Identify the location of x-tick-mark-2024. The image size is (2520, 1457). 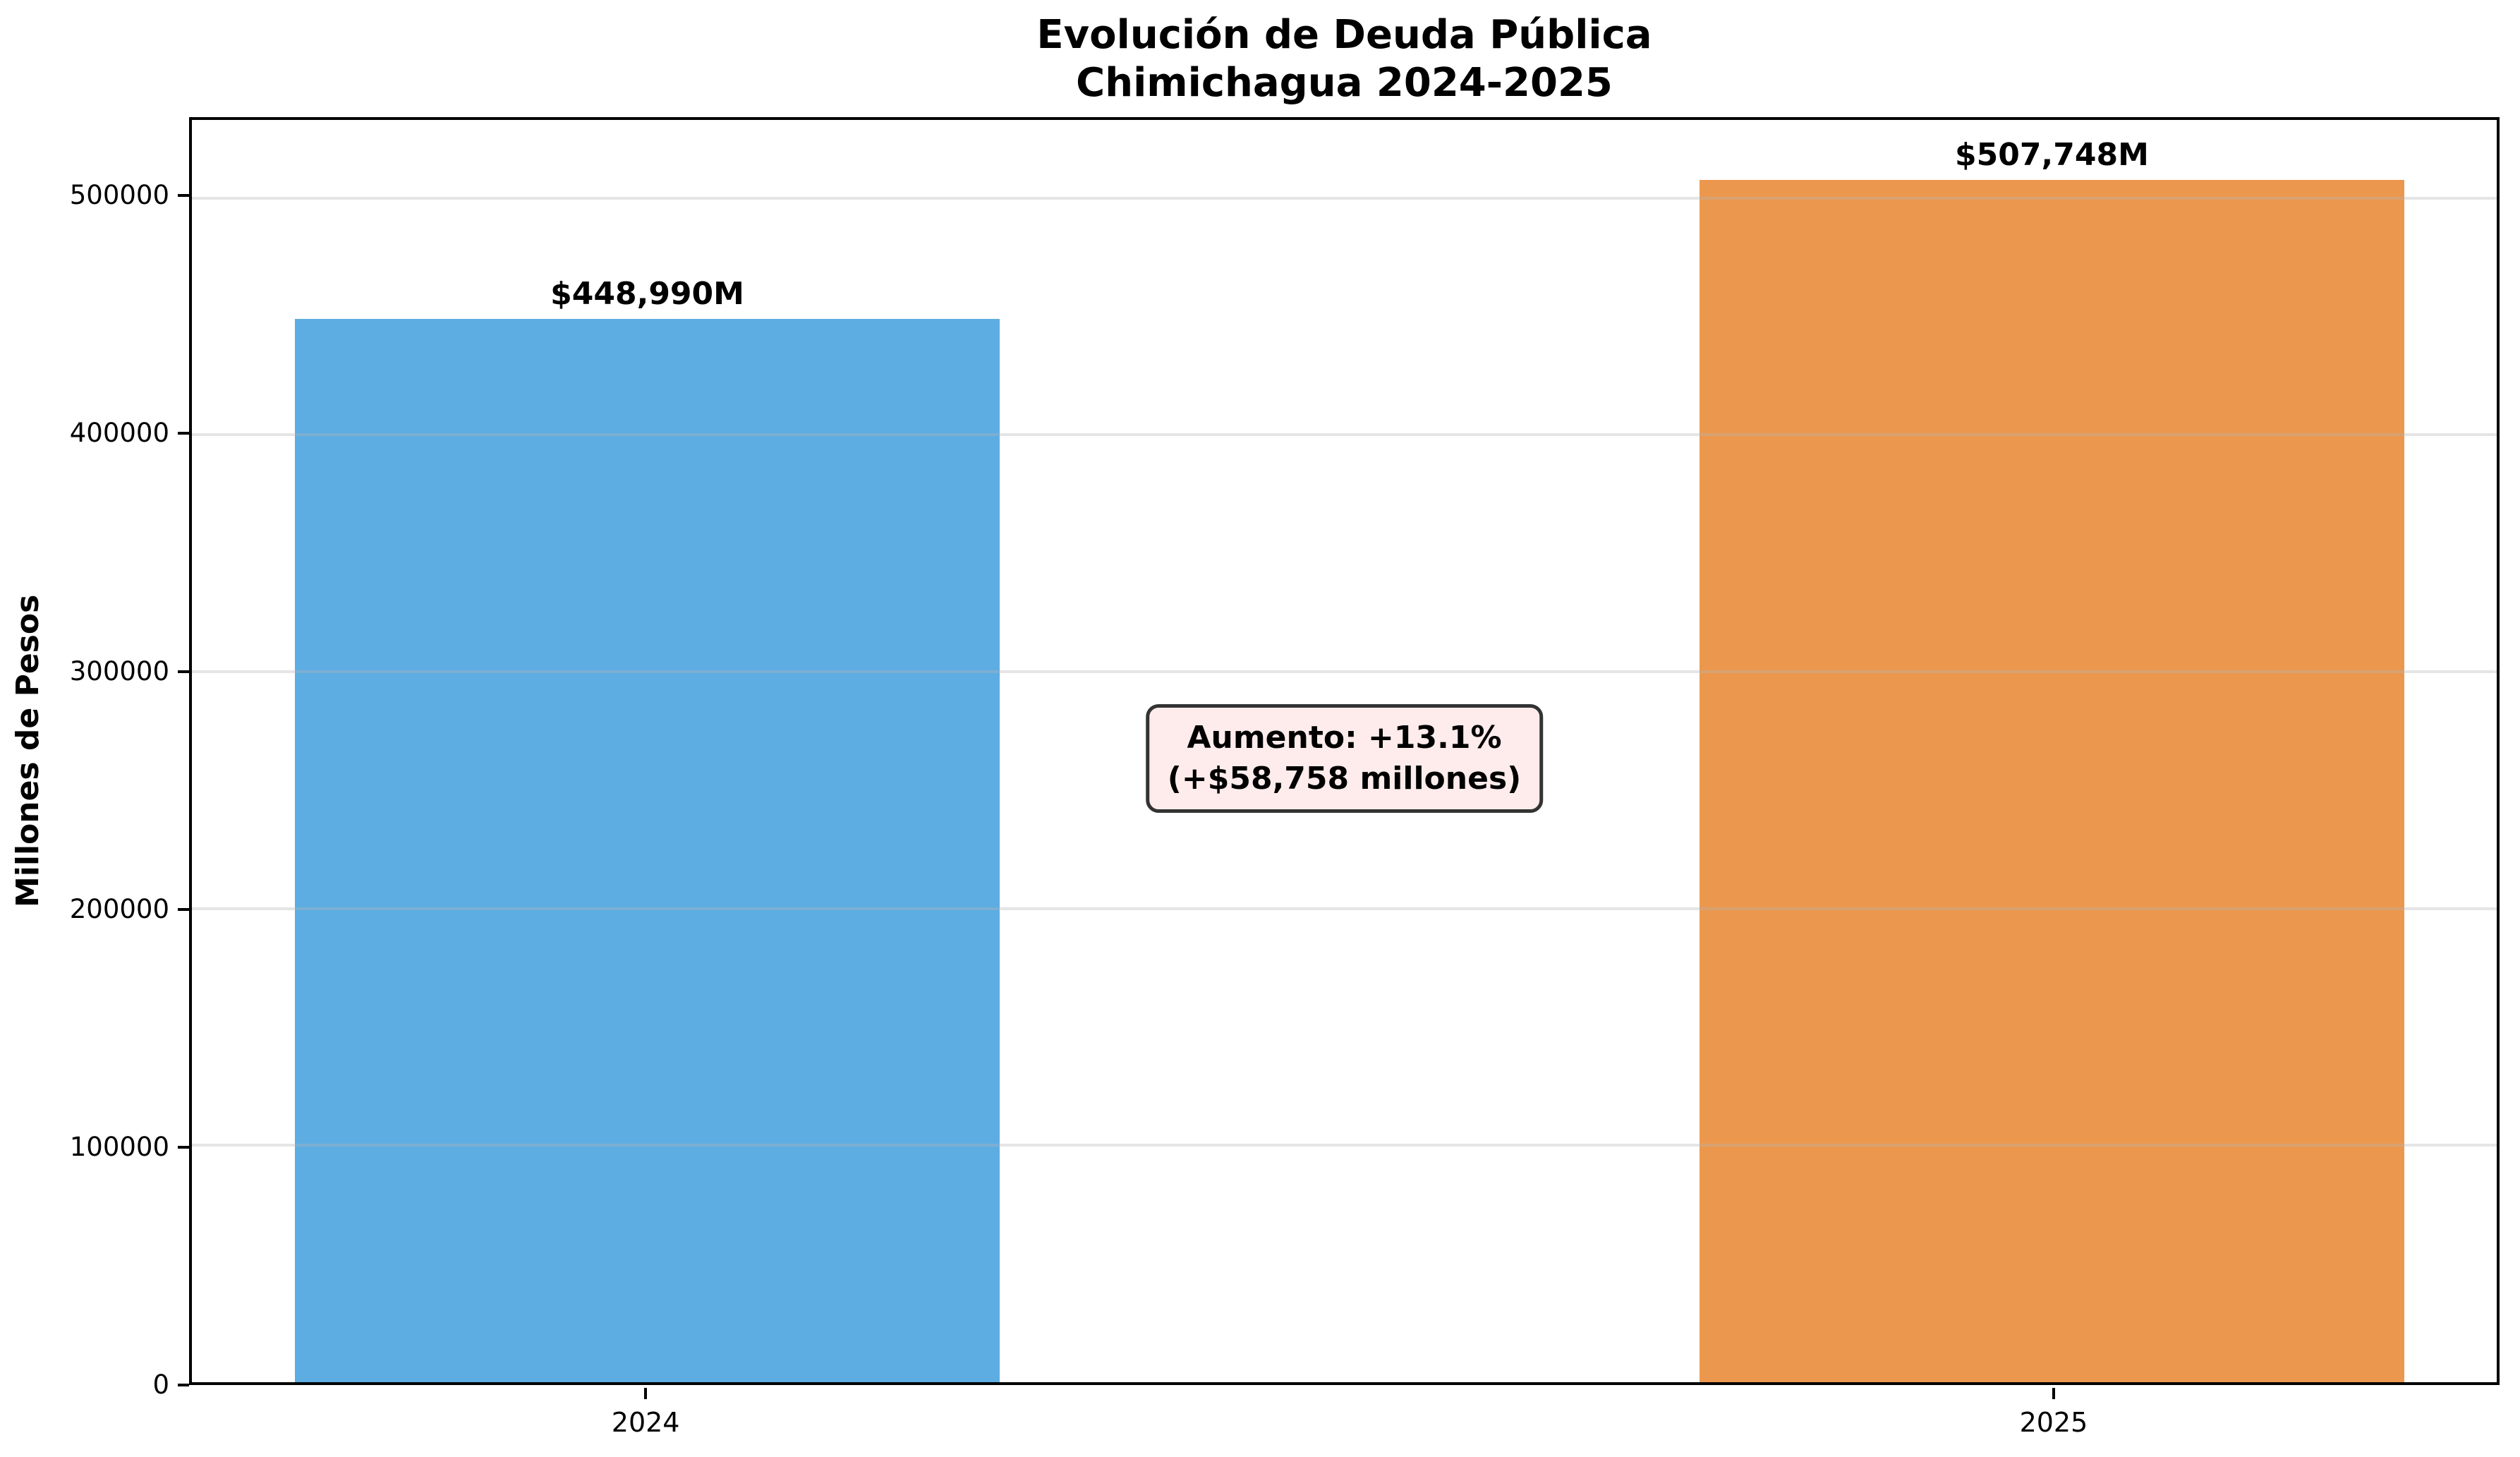
(646, 1393).